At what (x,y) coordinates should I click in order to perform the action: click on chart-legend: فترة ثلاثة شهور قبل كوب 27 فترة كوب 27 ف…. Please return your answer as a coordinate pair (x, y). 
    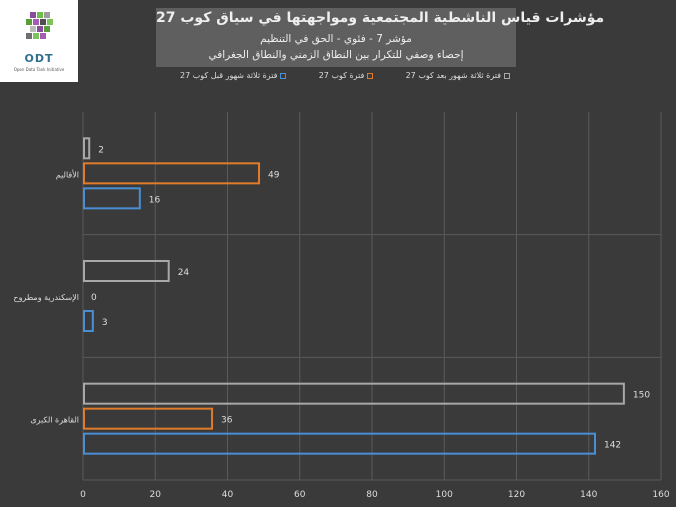
    Looking at the image, I should click on (345, 75).